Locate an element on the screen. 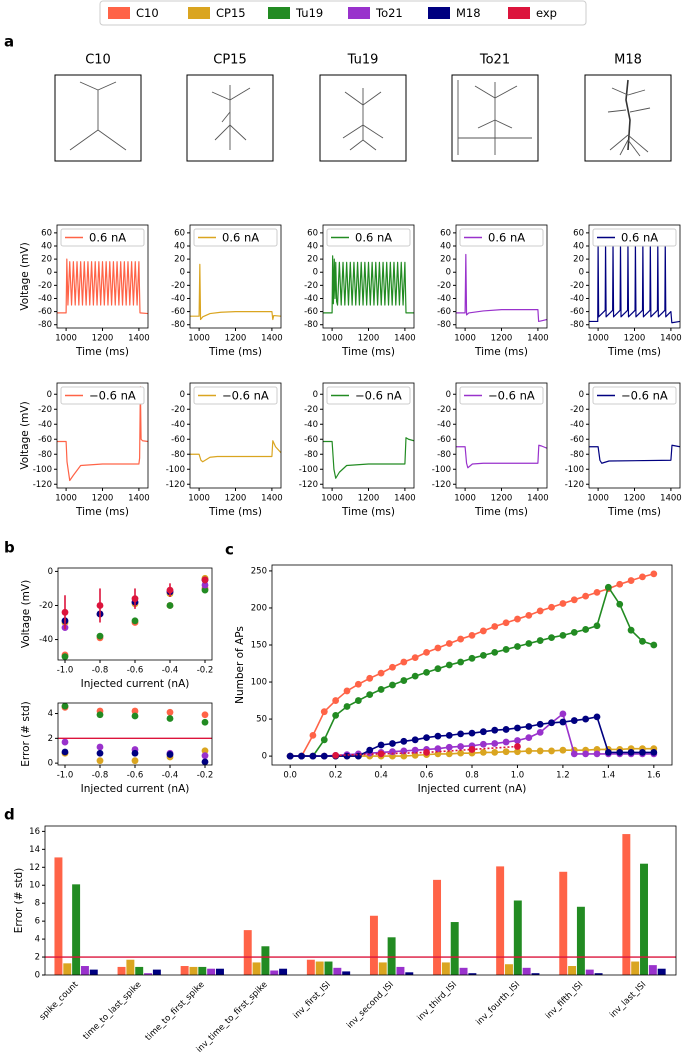 The image size is (682, 1064). y-tick-label: -80 is located at coordinates (311, 455).